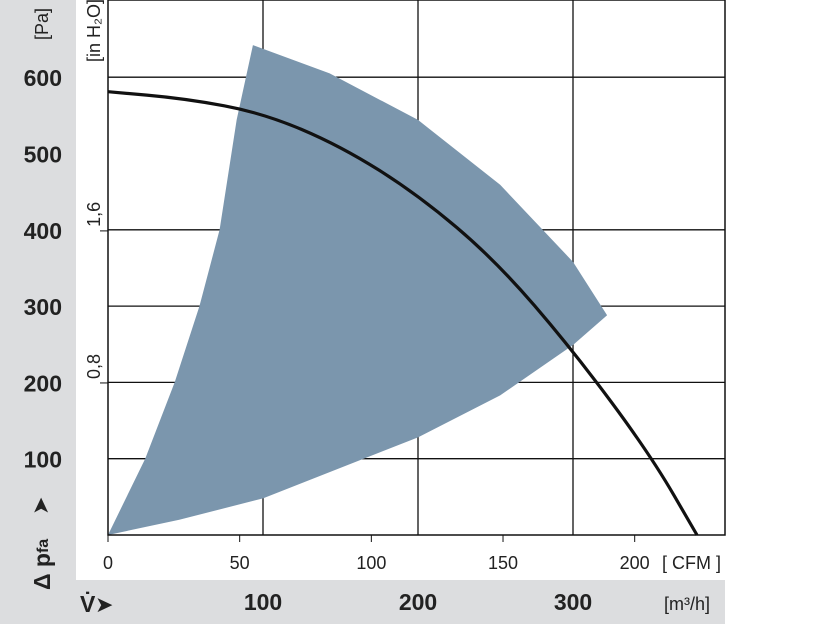 This screenshot has height=624, width=816. Describe the element at coordinates (94, 31) in the screenshot. I see `y-unit-inh2o: [in H₂O]` at that location.